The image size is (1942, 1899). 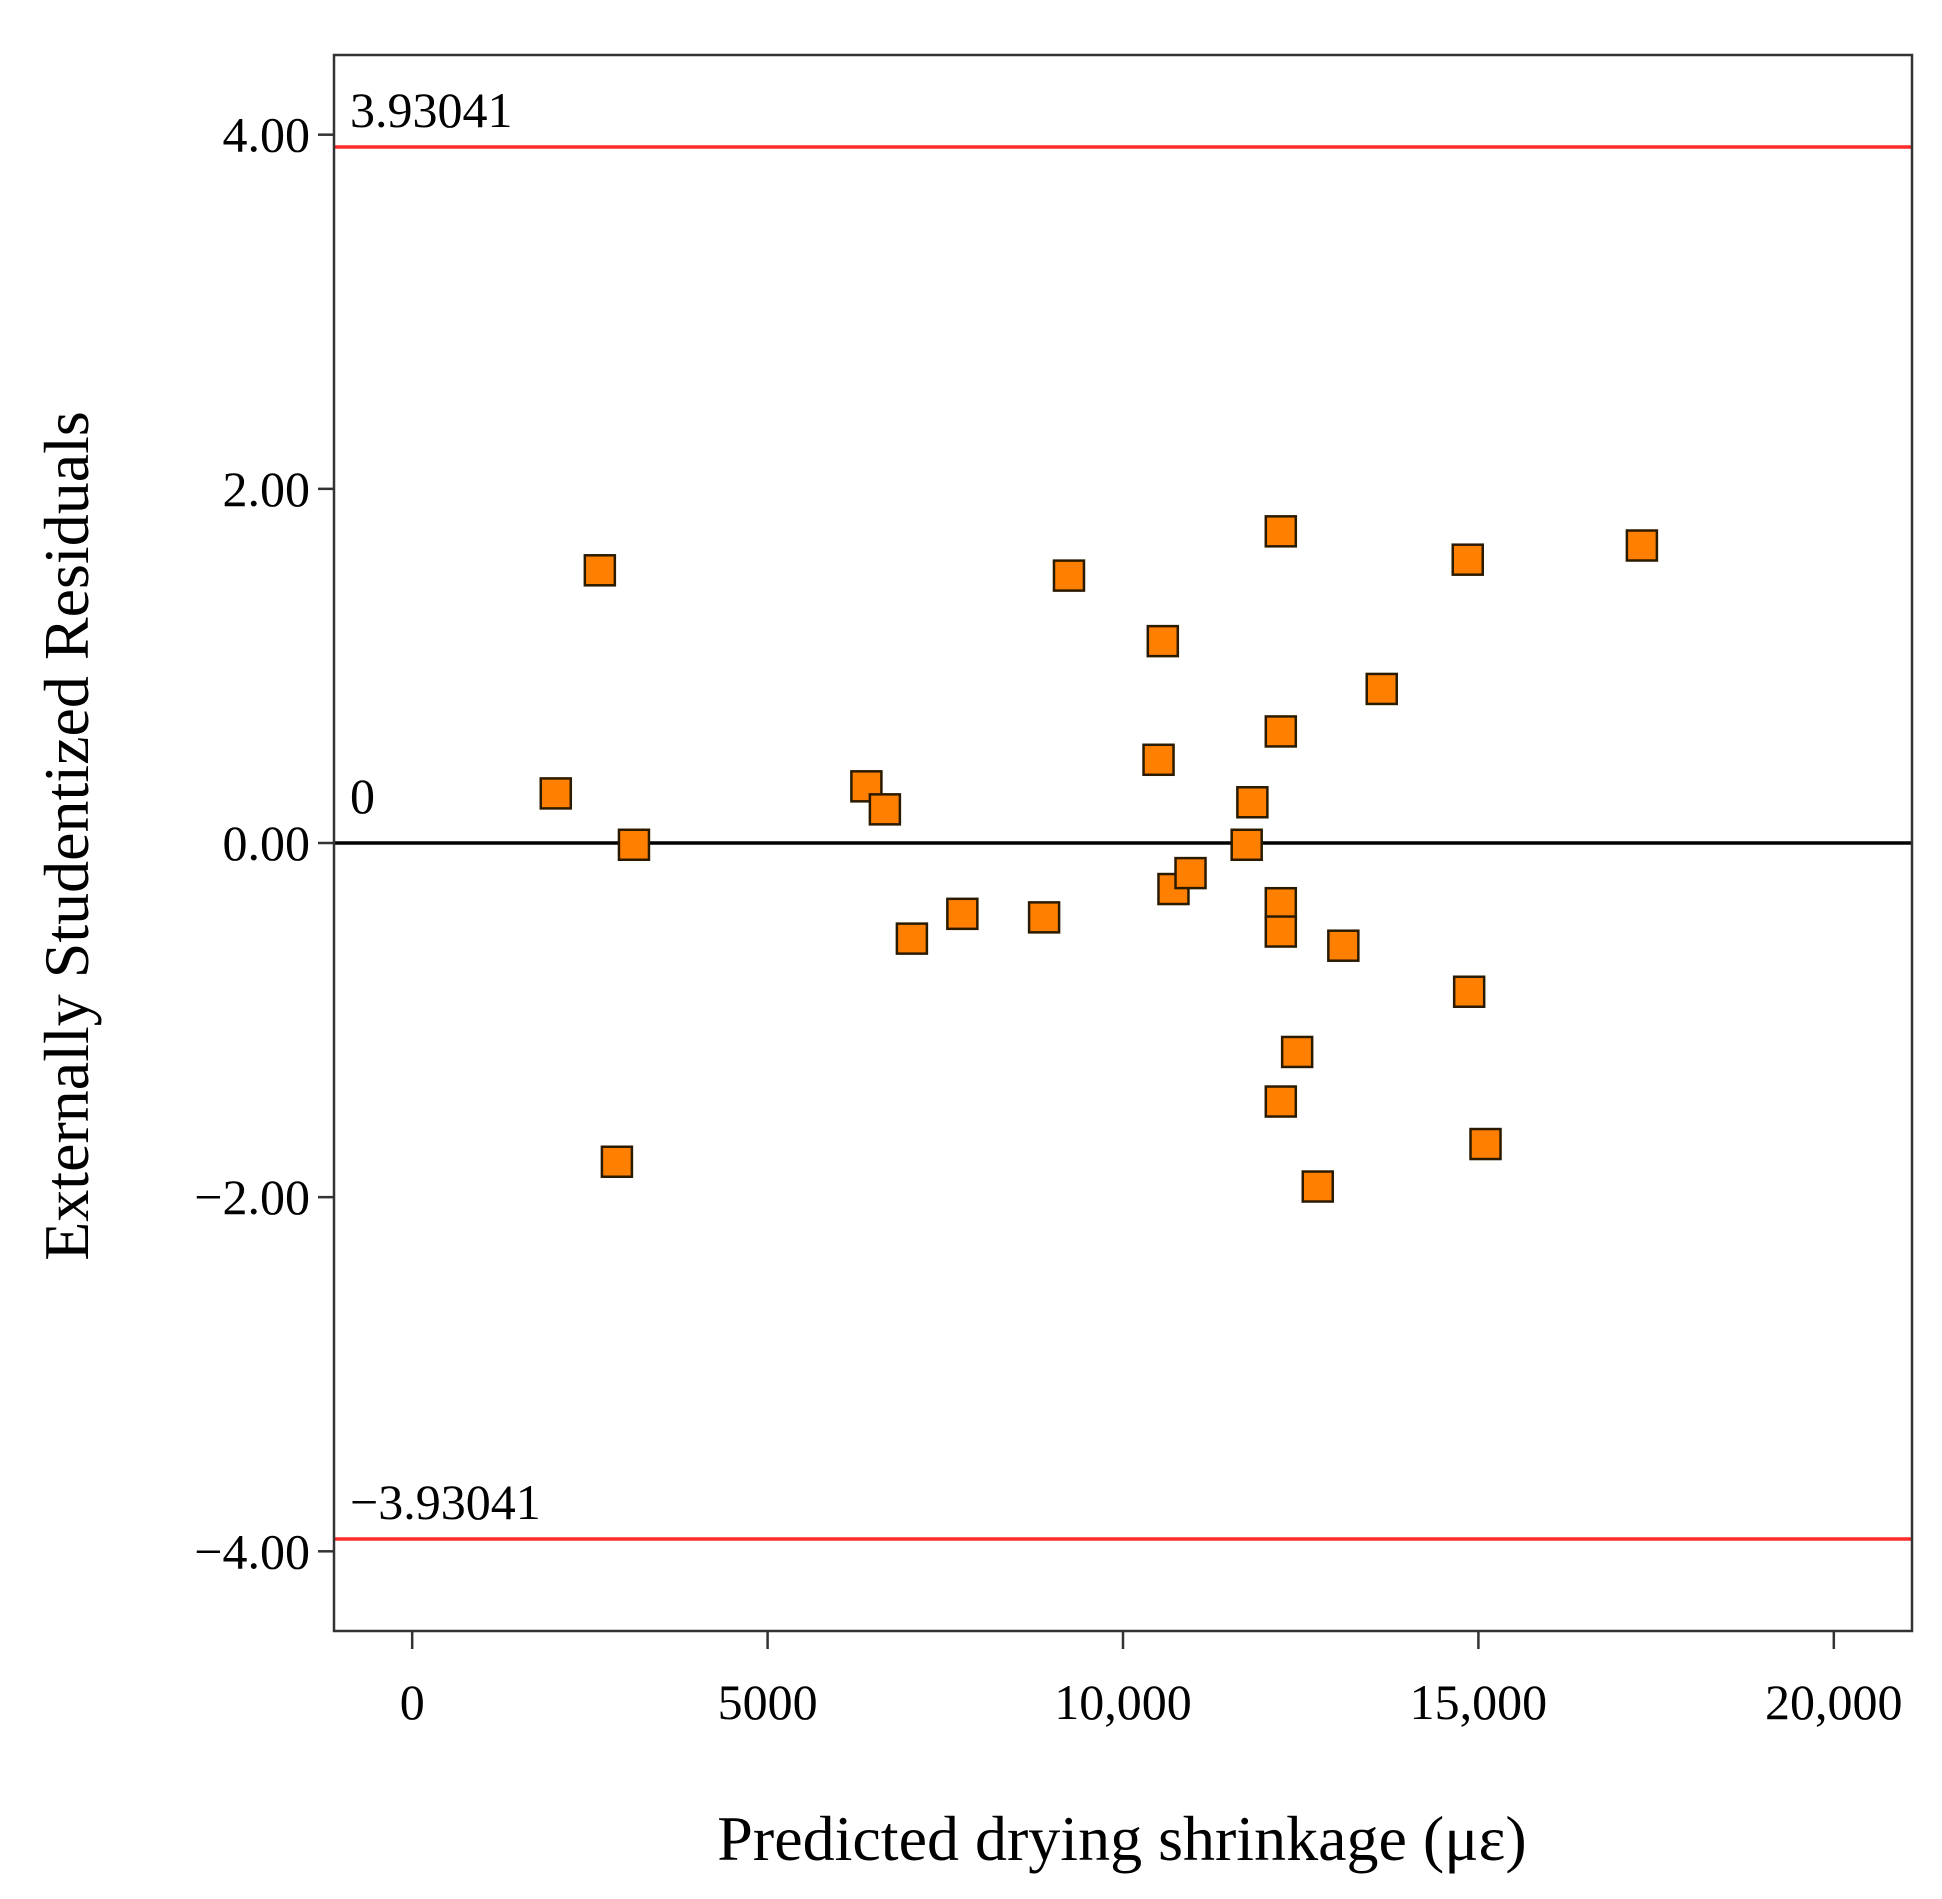 What do you see at coordinates (252, 1551) in the screenshot?
I see `y-tick-label: −4.00` at bounding box center [252, 1551].